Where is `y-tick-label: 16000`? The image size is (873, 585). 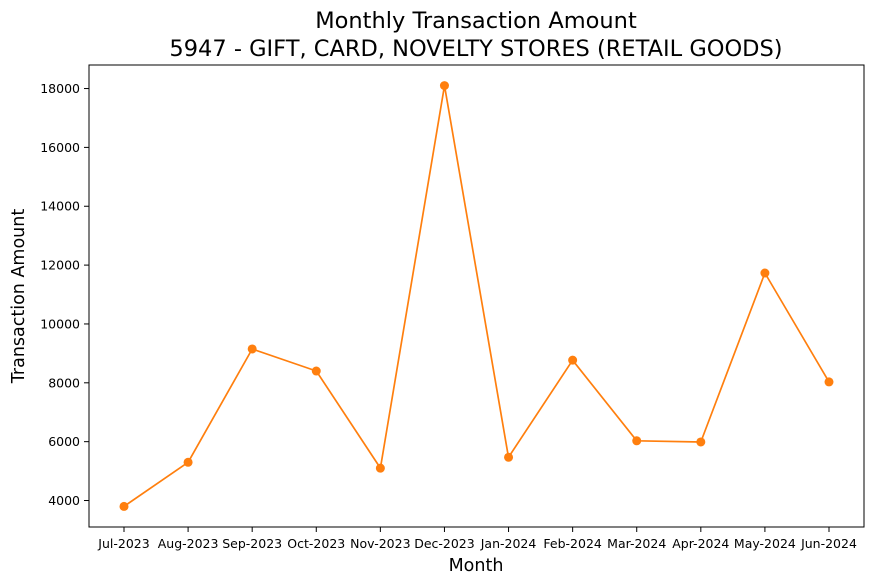 y-tick-label: 16000 is located at coordinates (60, 147).